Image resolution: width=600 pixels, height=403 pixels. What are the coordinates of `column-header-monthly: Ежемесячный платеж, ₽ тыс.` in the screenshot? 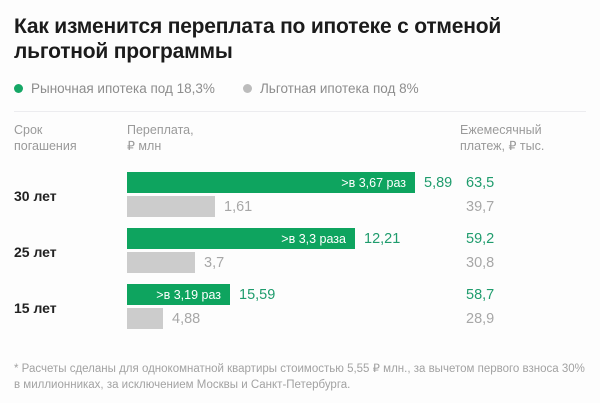 It's located at (520, 138).